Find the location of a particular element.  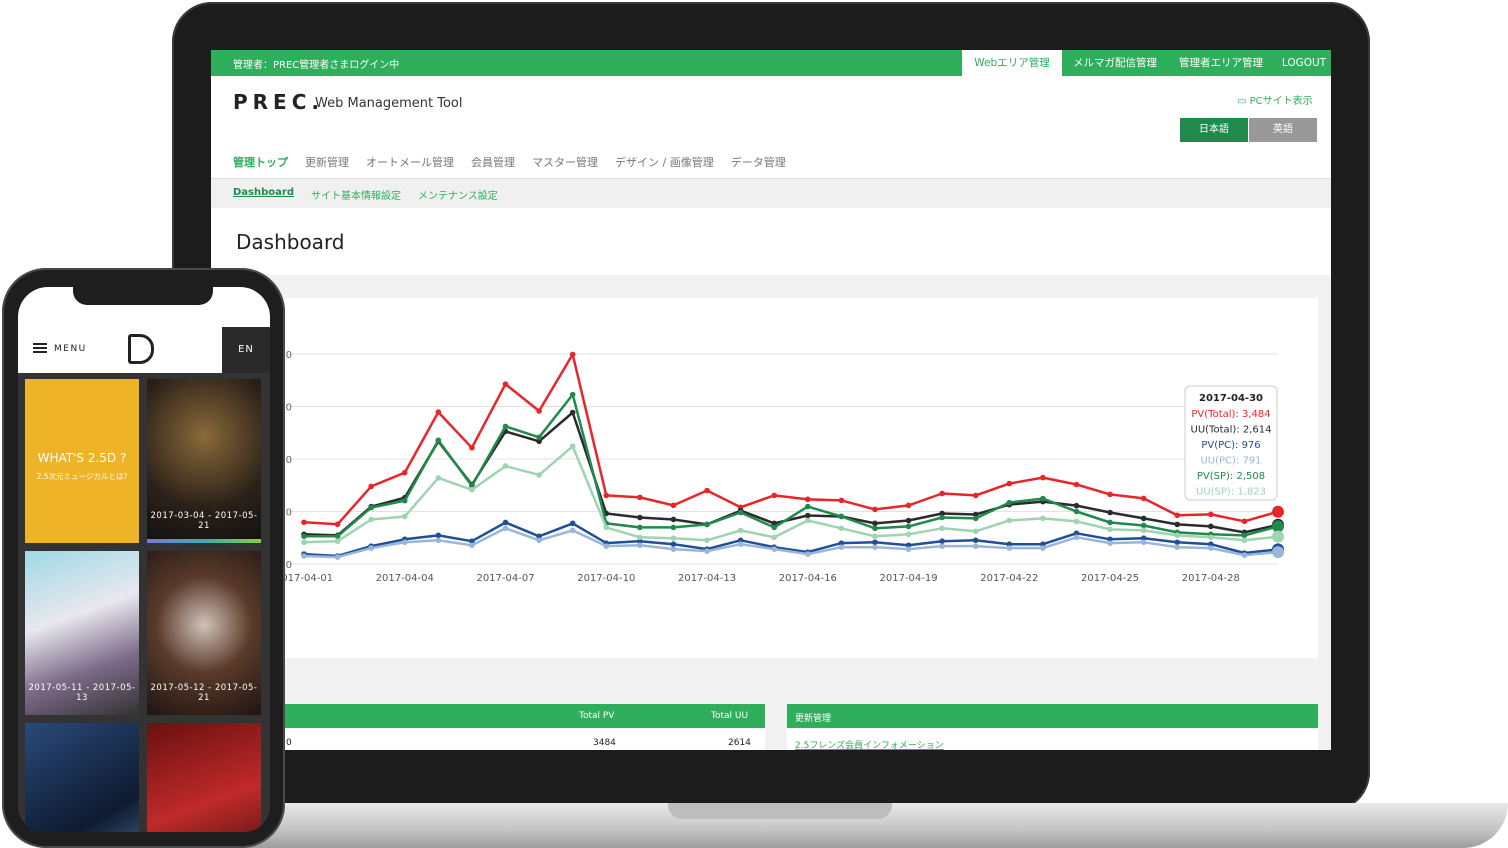

x-tick-label: 2017-04-10 is located at coordinates (606, 578).